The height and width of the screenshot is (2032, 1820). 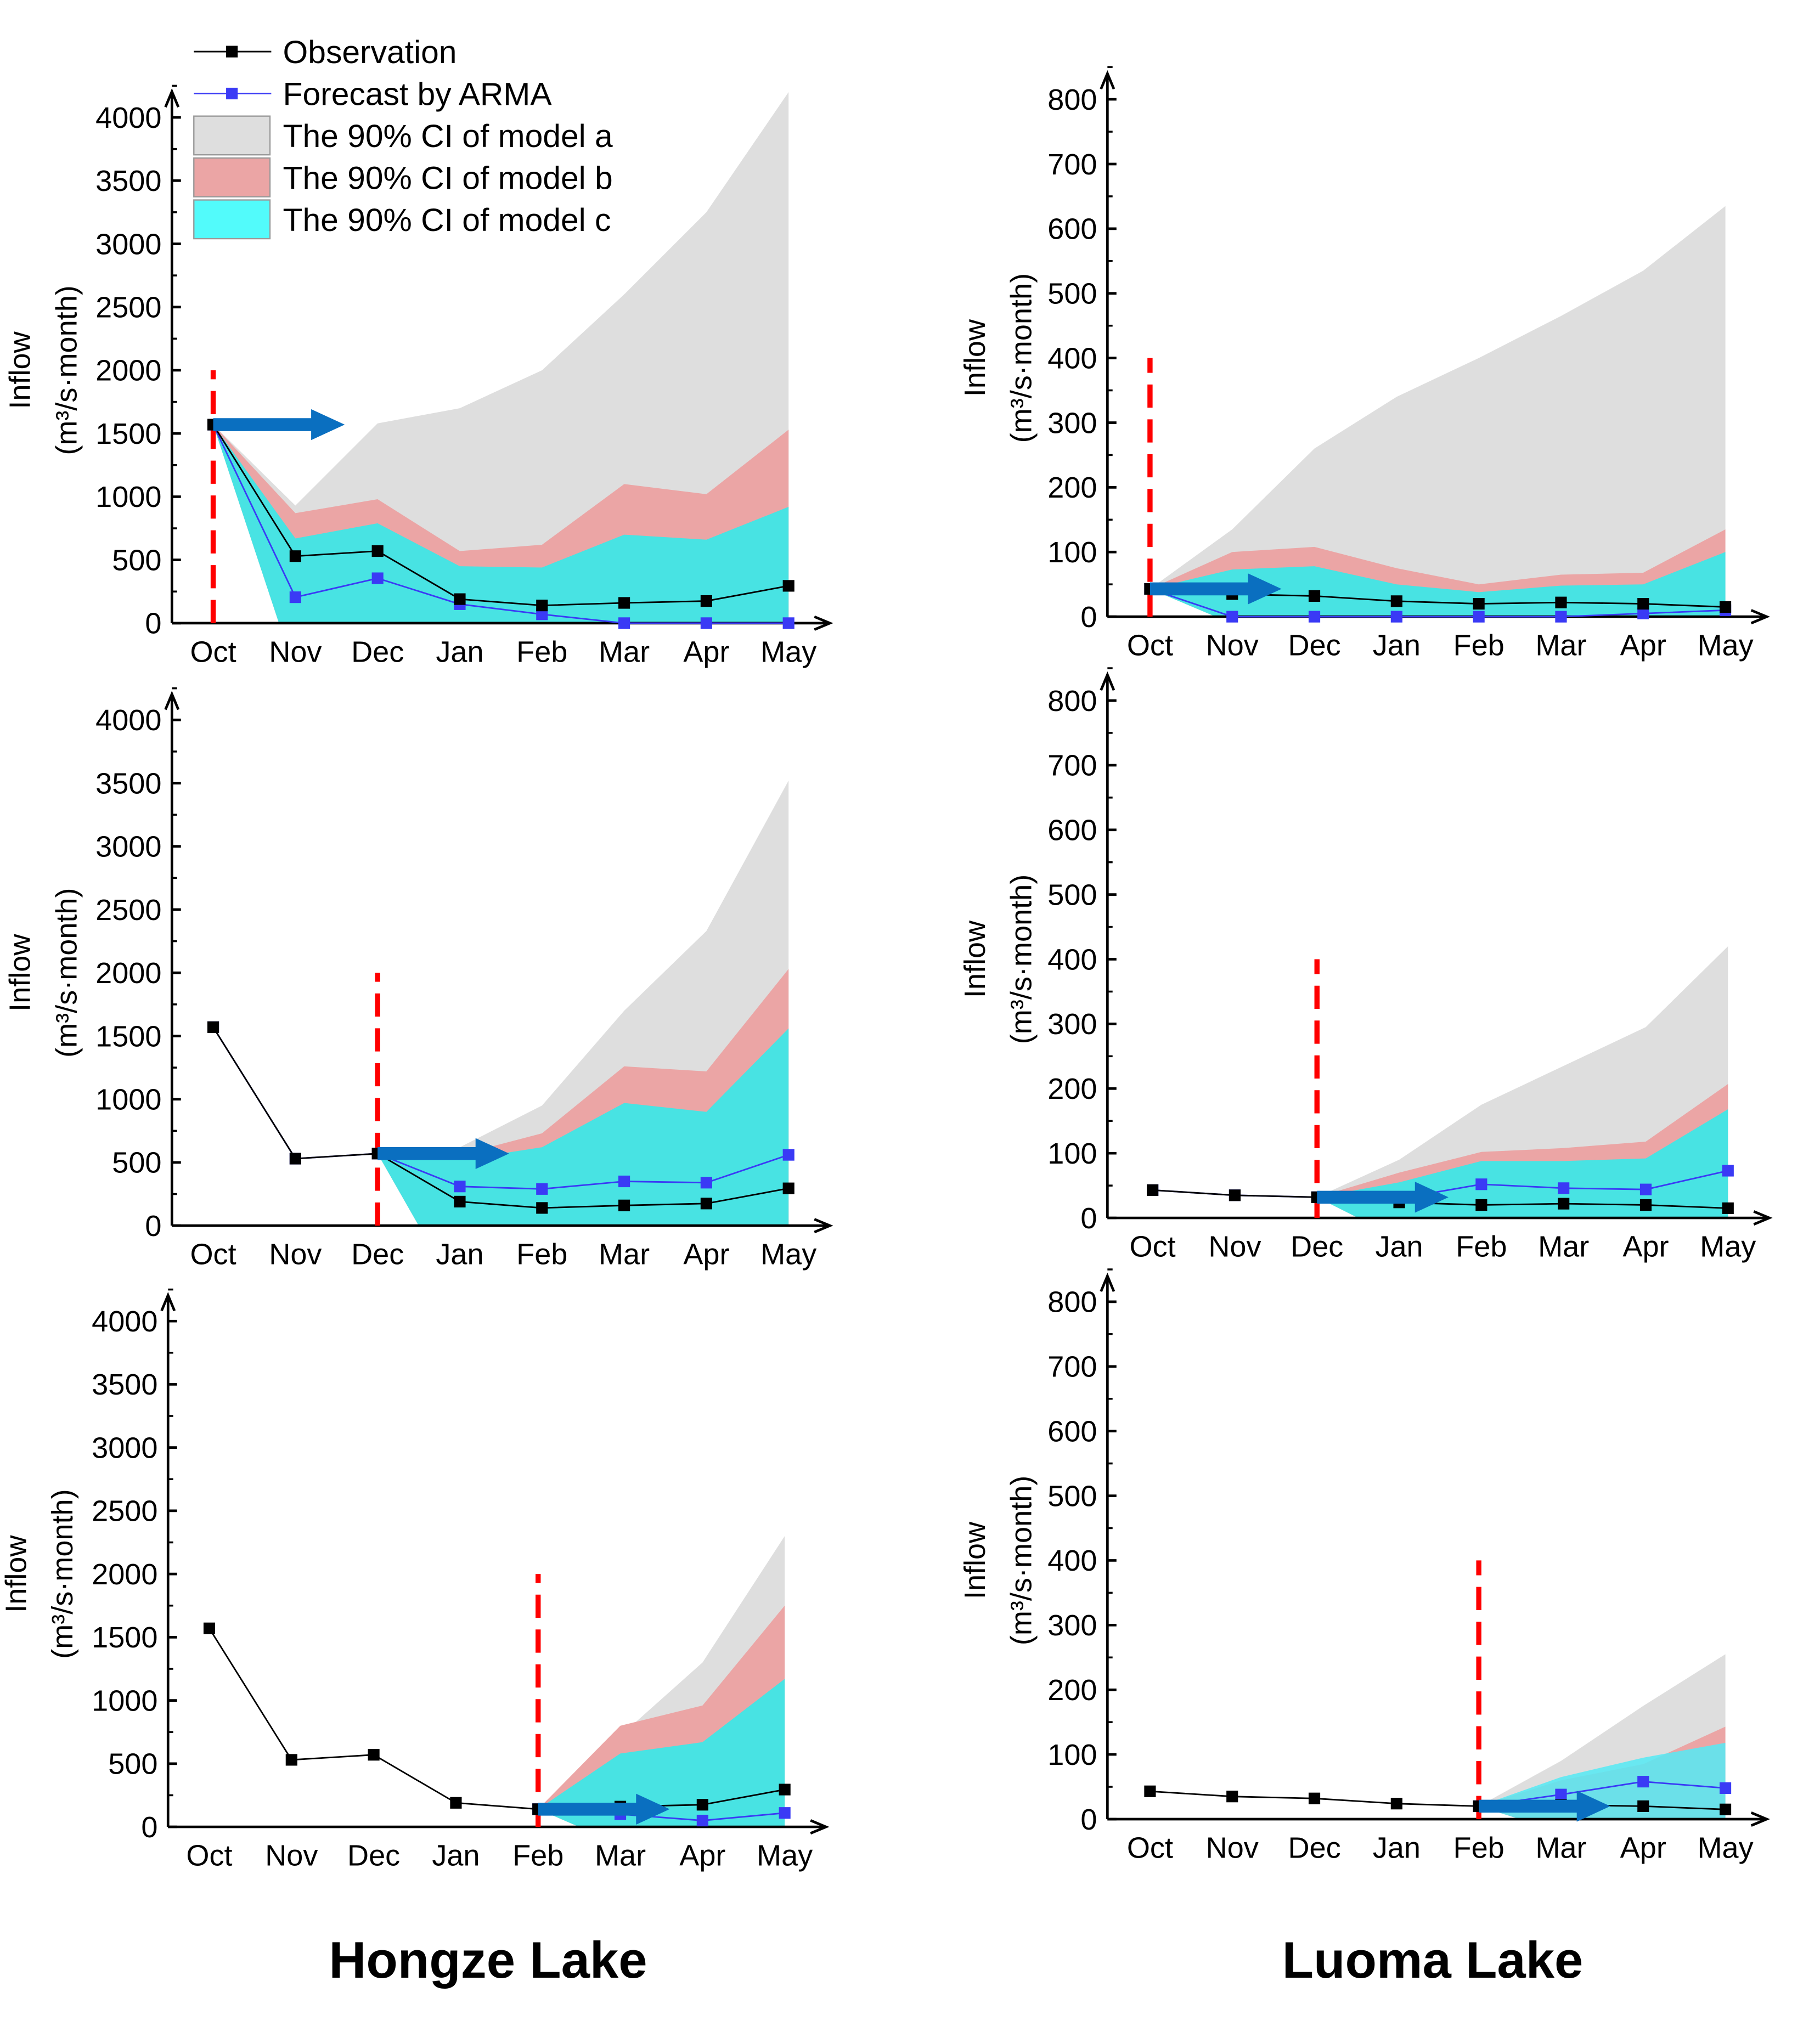 What do you see at coordinates (1150, 1849) in the screenshot?
I see `x-tick-label: Oct` at bounding box center [1150, 1849].